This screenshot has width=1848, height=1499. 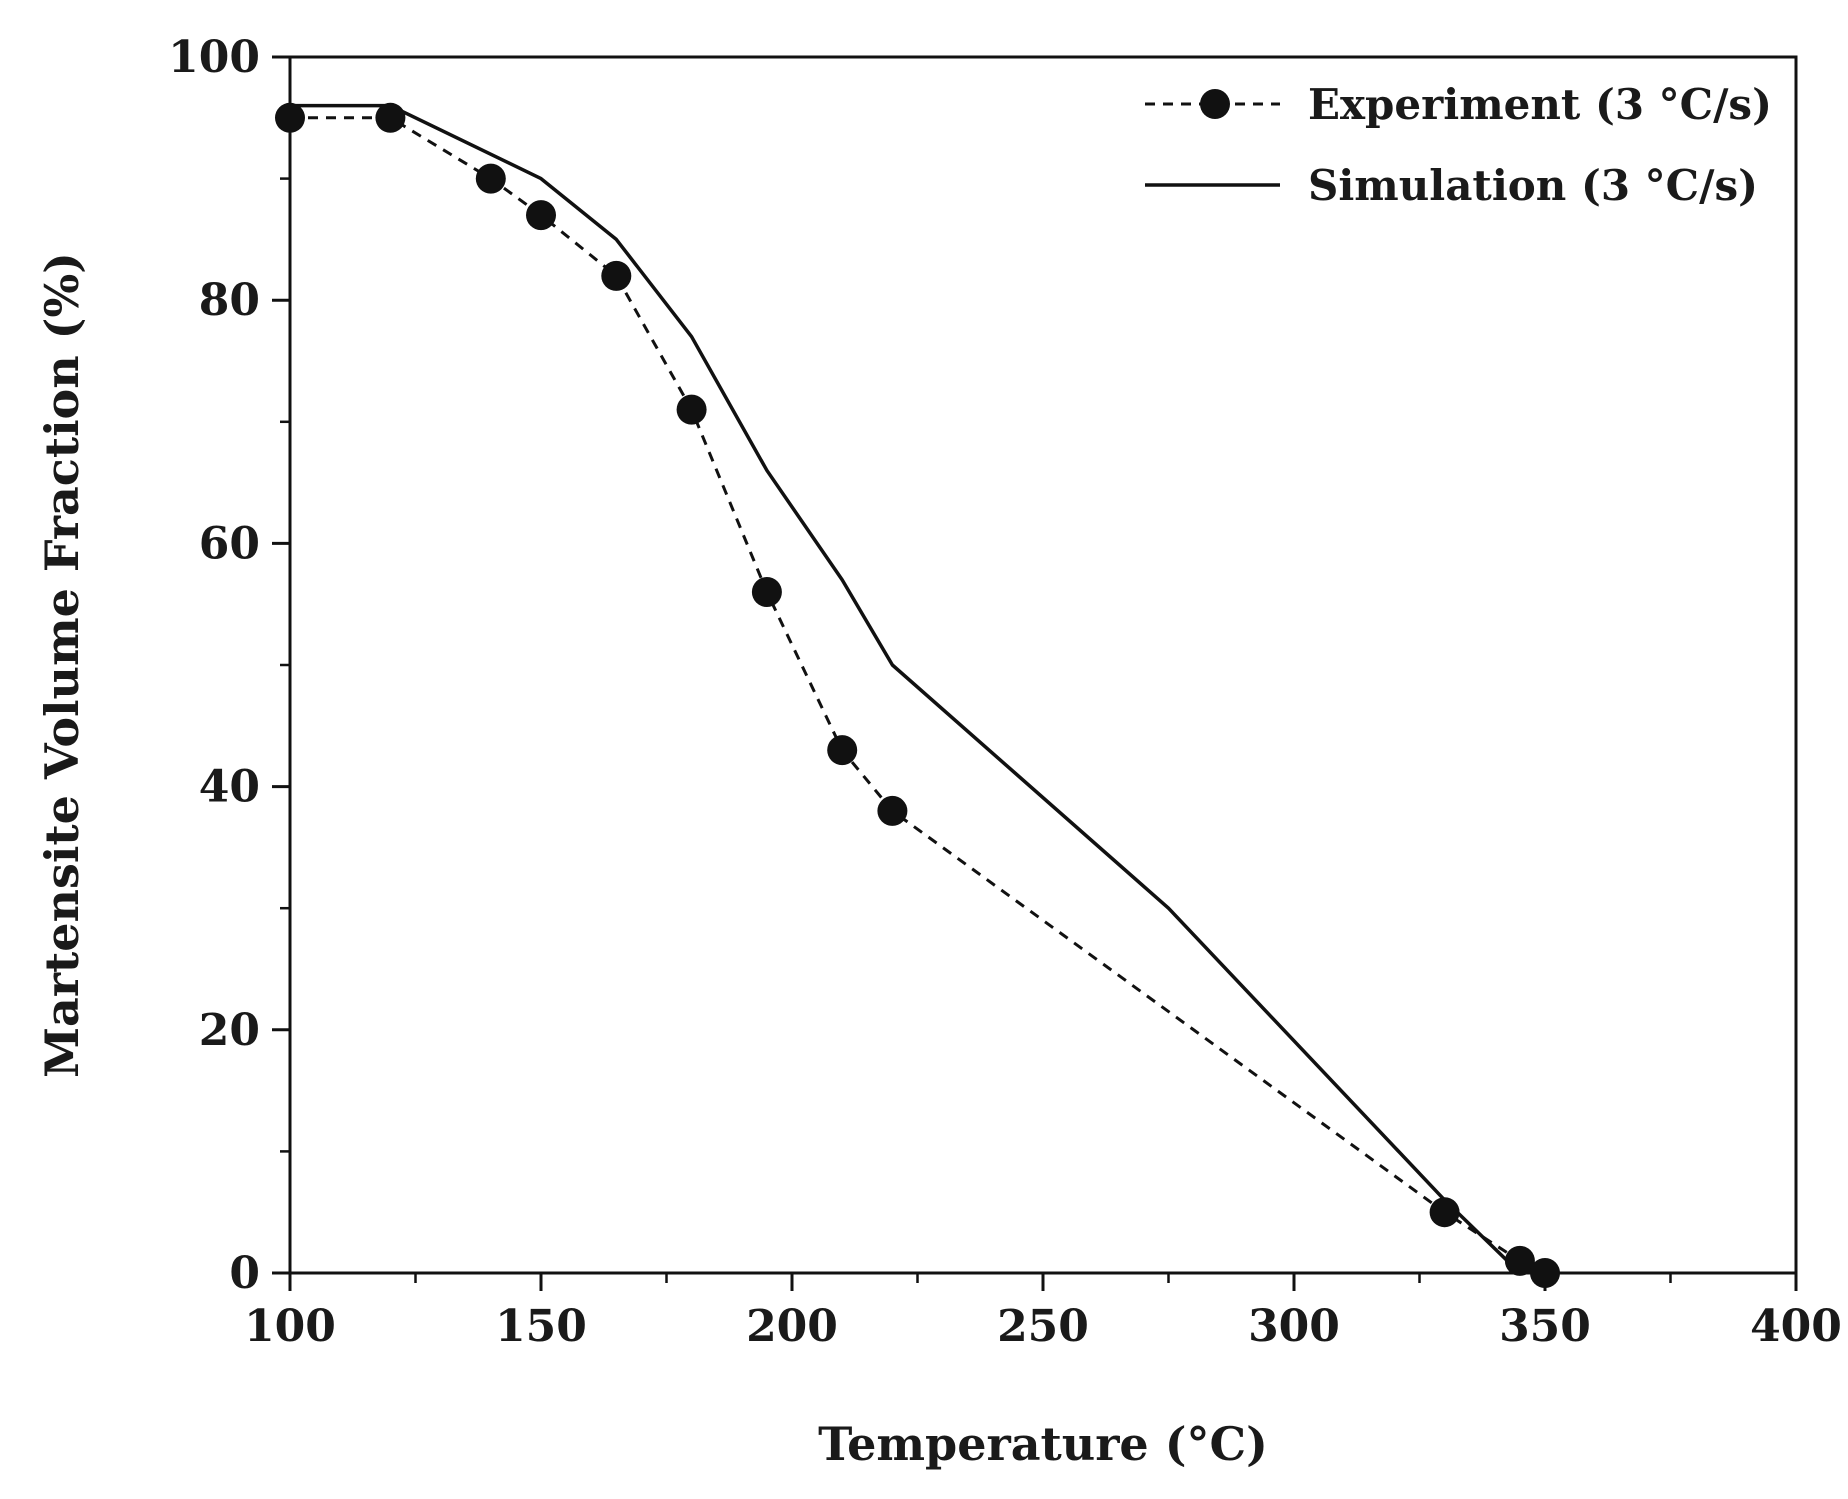 I want to click on y-tick-label: 60, so click(x=229, y=543).